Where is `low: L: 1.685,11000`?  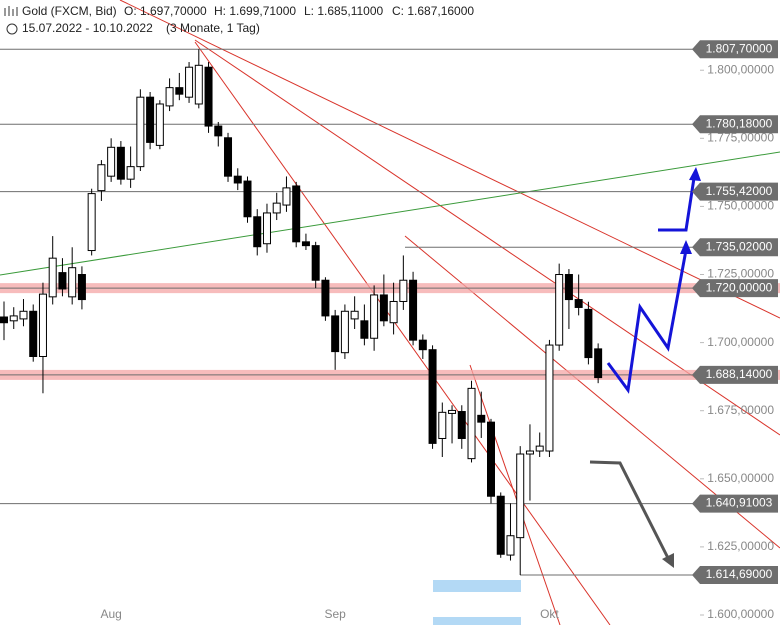
low: L: 1.685,11000 is located at coordinates (344, 11).